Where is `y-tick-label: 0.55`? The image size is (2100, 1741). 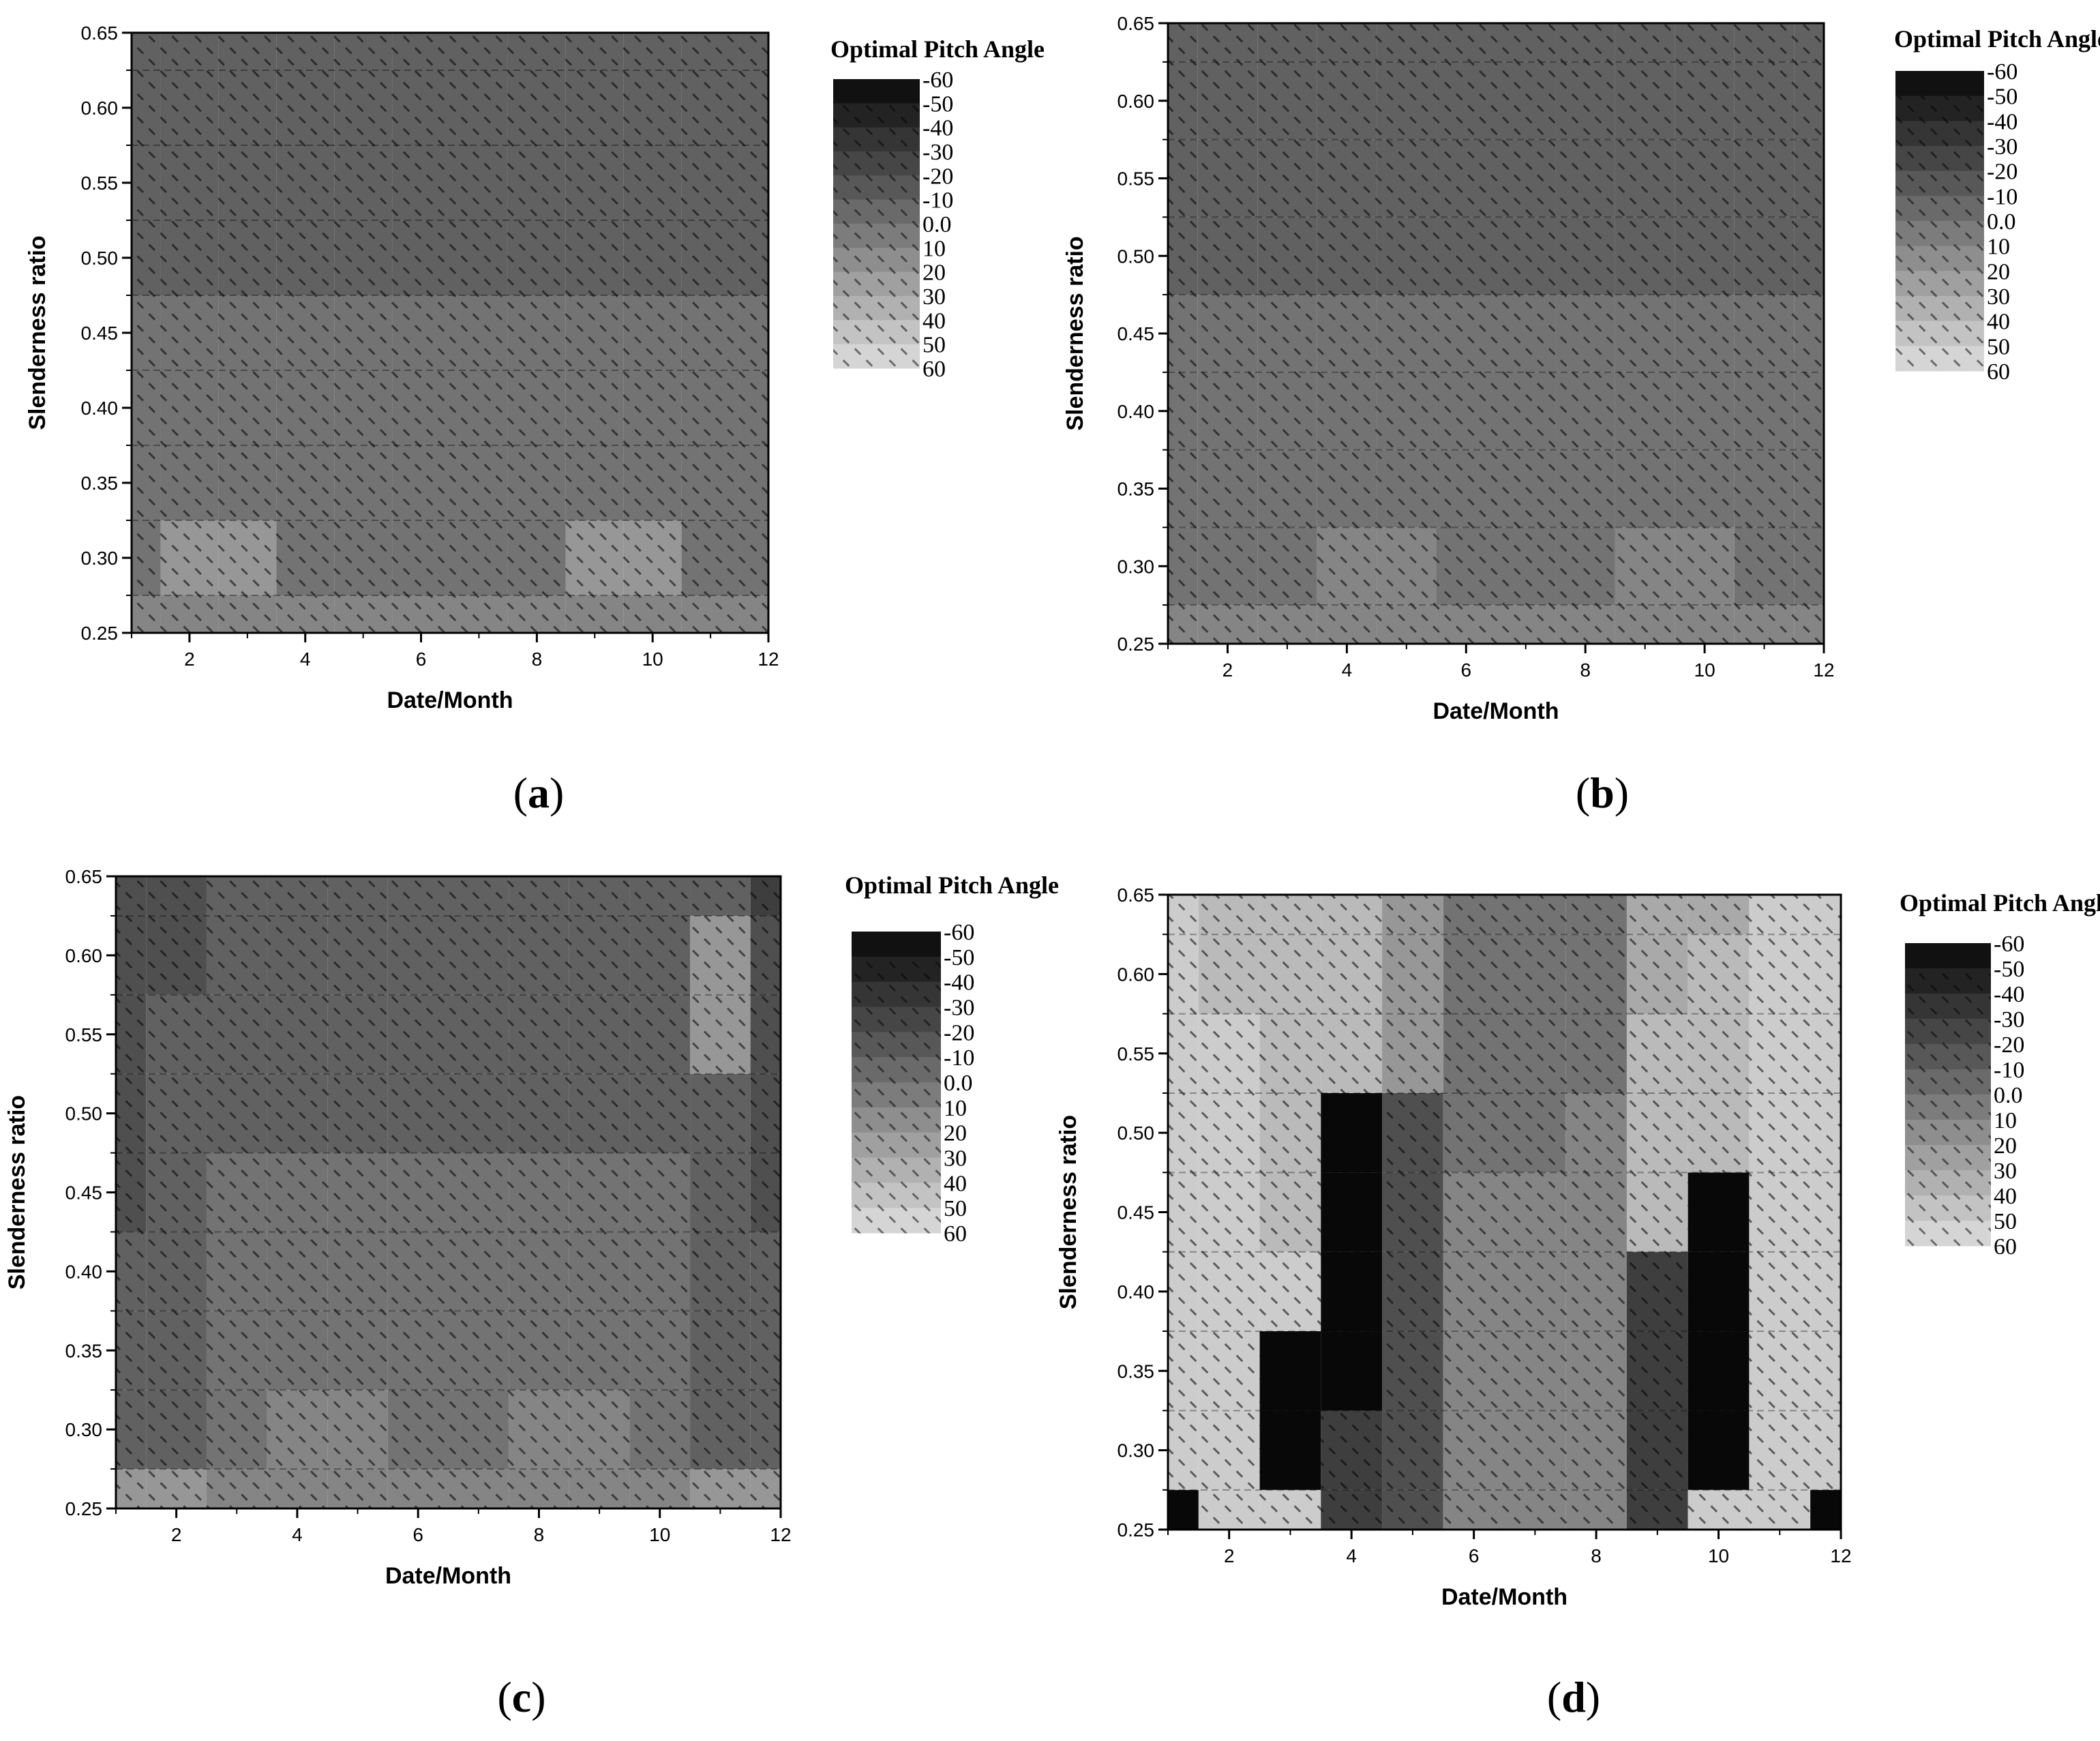 y-tick-label: 0.55 is located at coordinates (1136, 179).